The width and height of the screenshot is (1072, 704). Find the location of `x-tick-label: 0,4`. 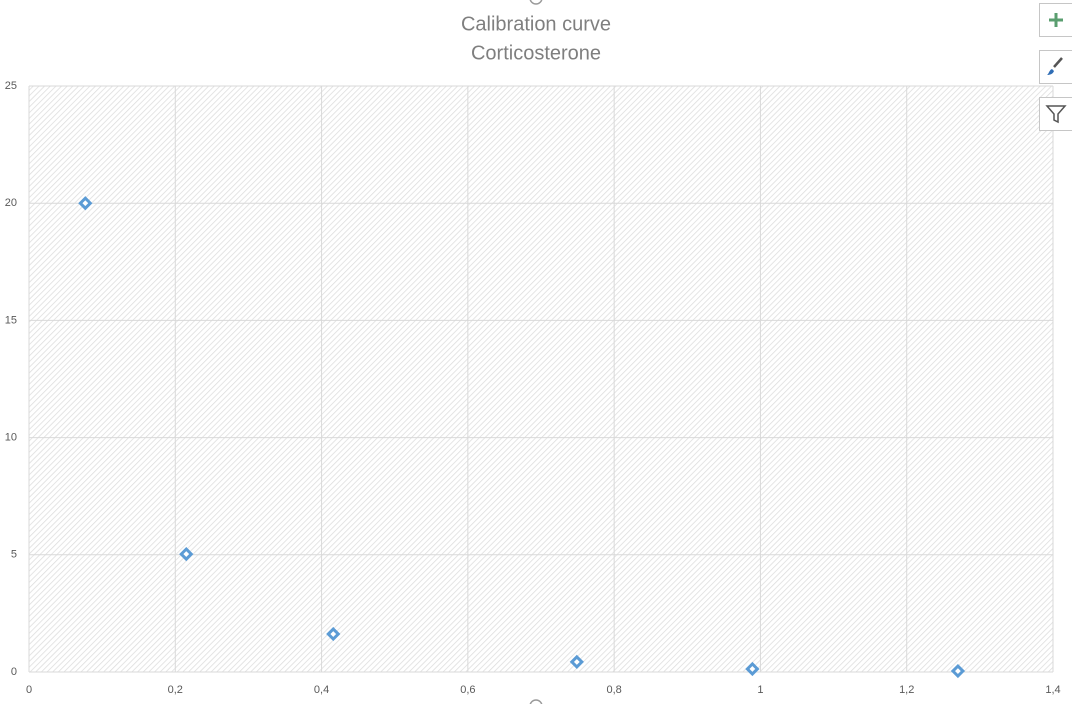

x-tick-label: 0,4 is located at coordinates (321, 690).